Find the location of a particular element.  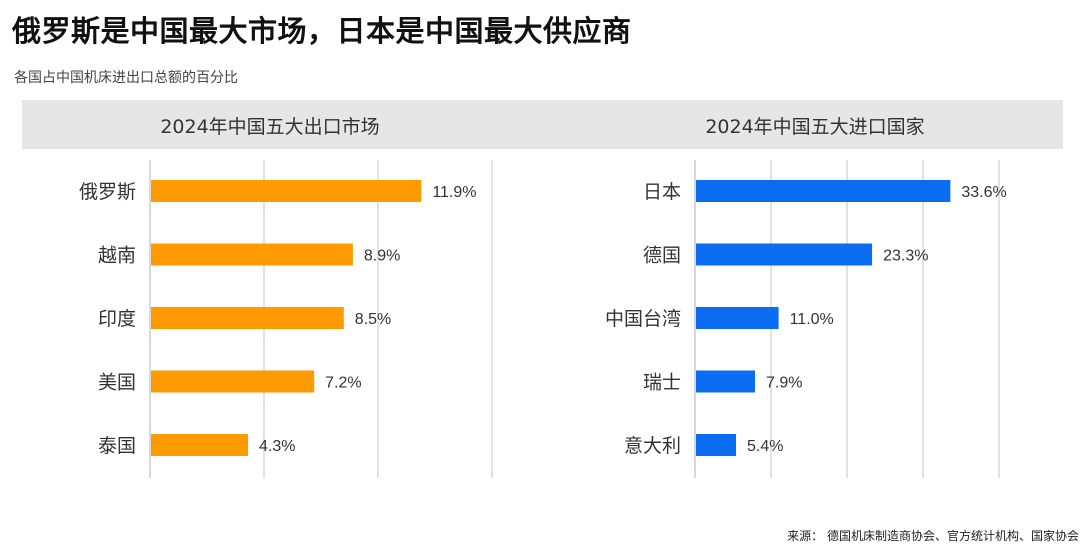

panel-header-bar is located at coordinates (542, 124).